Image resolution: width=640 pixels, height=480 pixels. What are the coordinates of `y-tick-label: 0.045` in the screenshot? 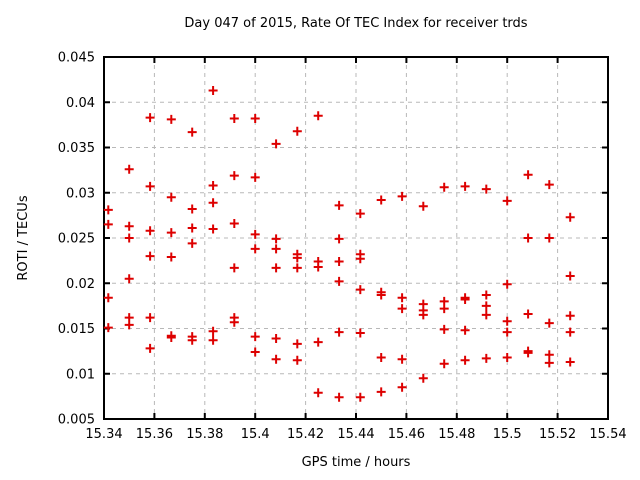 It's located at (76, 58).